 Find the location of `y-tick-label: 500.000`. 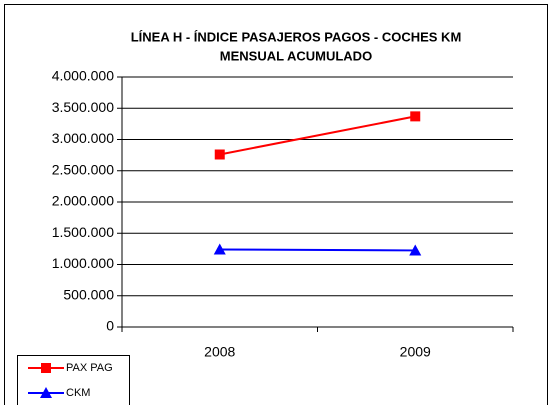

y-tick-label: 500.000 is located at coordinates (88, 294).